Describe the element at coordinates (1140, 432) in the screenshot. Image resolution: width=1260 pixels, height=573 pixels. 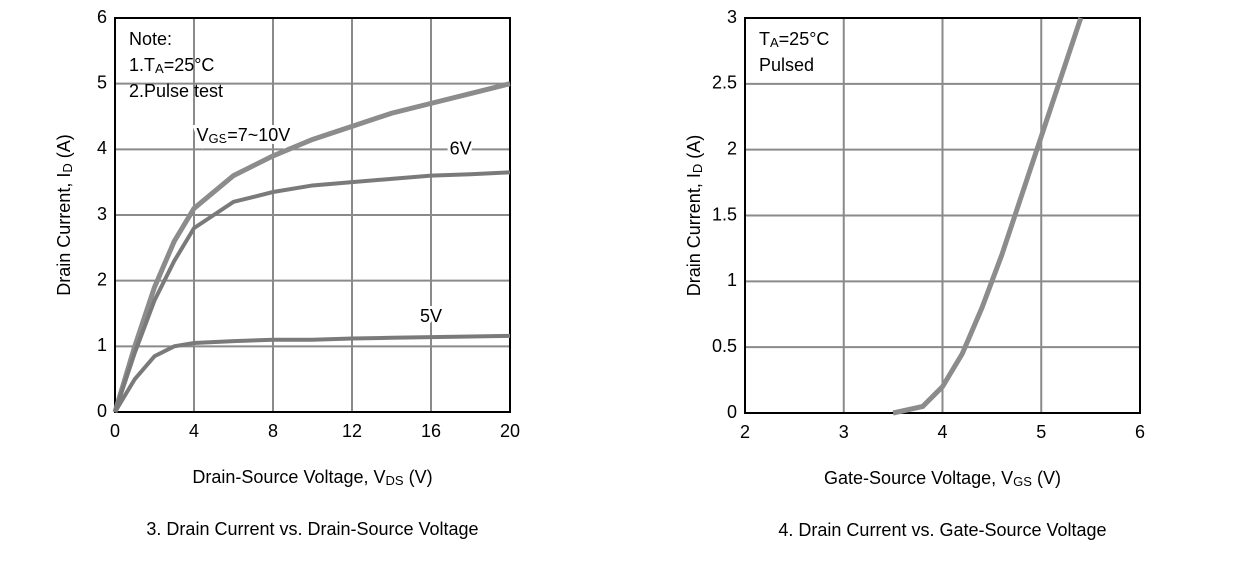
I see `x-tick-label: 6` at that location.